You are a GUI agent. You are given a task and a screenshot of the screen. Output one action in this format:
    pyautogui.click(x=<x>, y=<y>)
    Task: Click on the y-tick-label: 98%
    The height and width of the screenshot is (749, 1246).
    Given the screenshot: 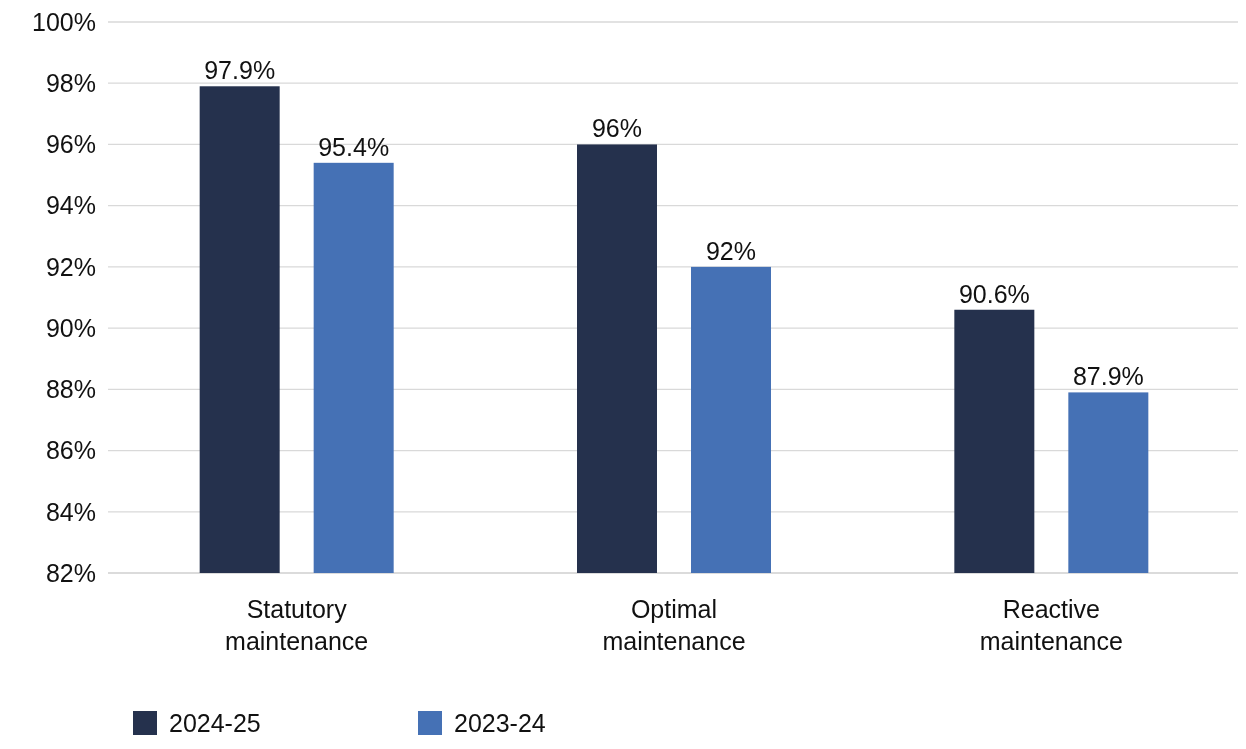 What is the action you would take?
    pyautogui.click(x=70, y=82)
    